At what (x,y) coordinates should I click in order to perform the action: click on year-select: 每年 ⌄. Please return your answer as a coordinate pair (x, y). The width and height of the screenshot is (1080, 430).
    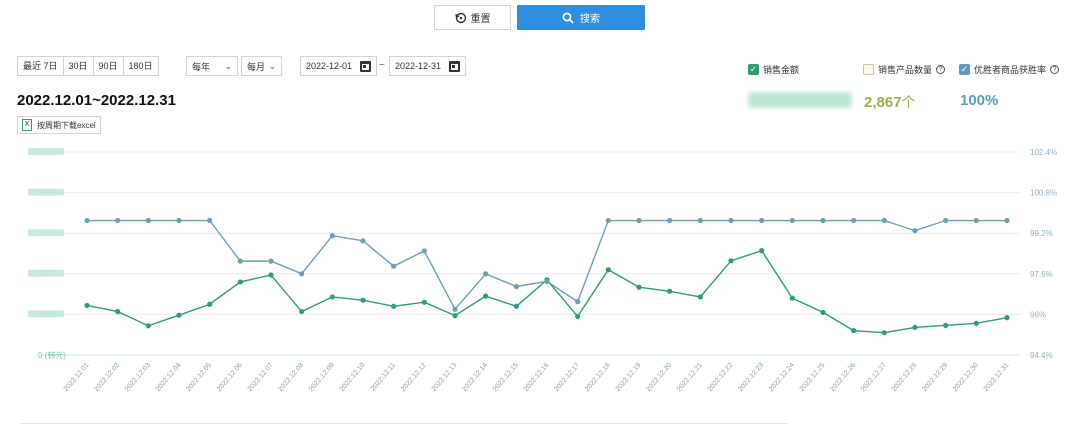
    Looking at the image, I should click on (212, 66).